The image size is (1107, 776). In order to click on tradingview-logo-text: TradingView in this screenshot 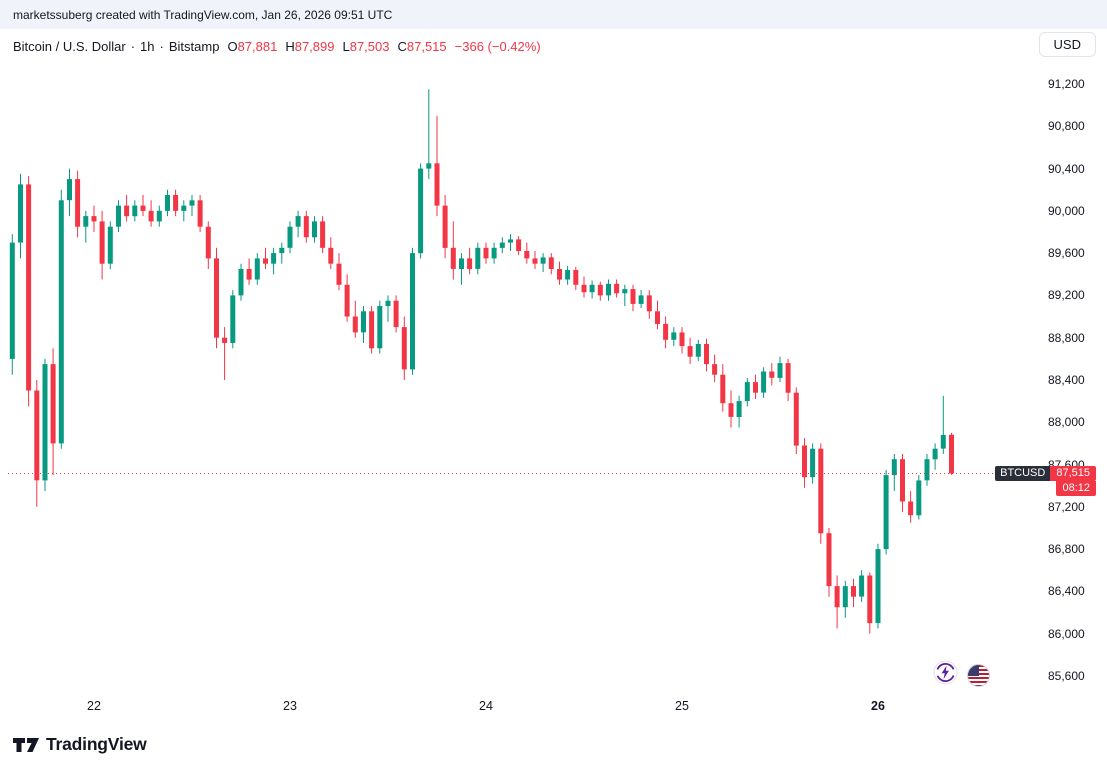, I will do `click(96, 744)`.